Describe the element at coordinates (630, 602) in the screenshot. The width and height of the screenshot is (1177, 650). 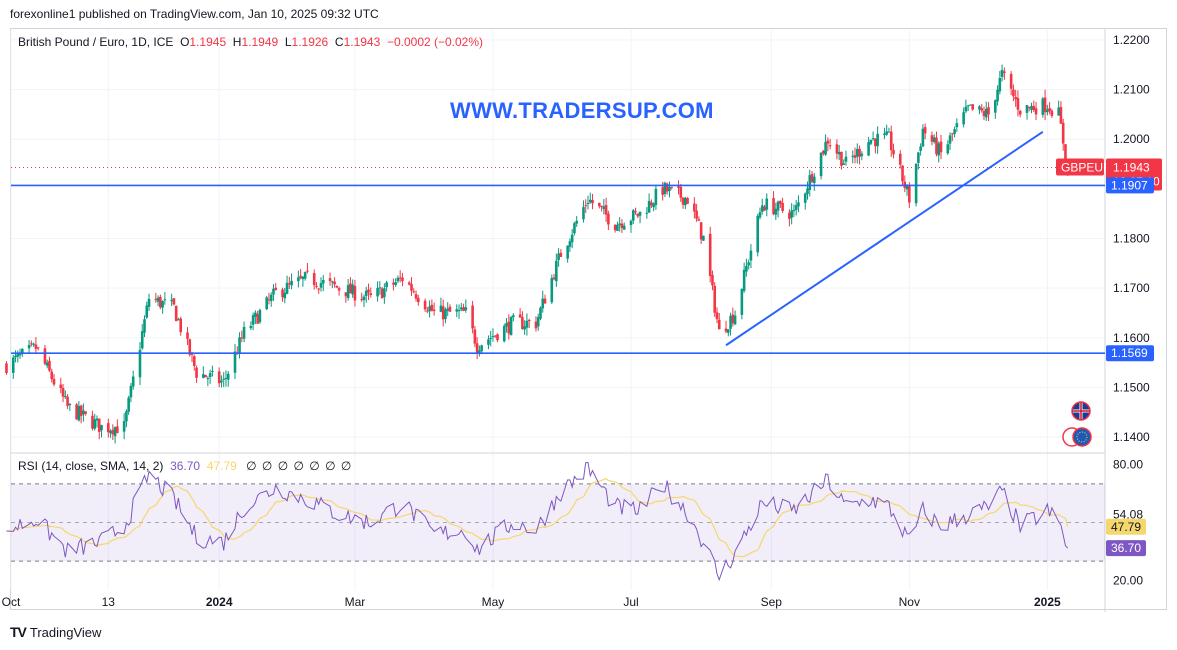
I see `time-tick-label: Jul` at that location.